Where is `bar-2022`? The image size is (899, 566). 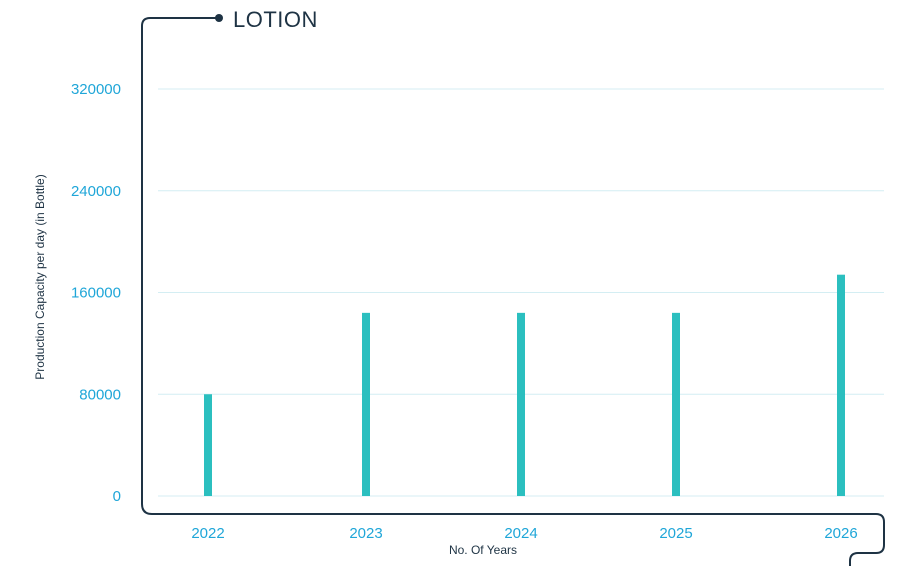 bar-2022 is located at coordinates (208, 445).